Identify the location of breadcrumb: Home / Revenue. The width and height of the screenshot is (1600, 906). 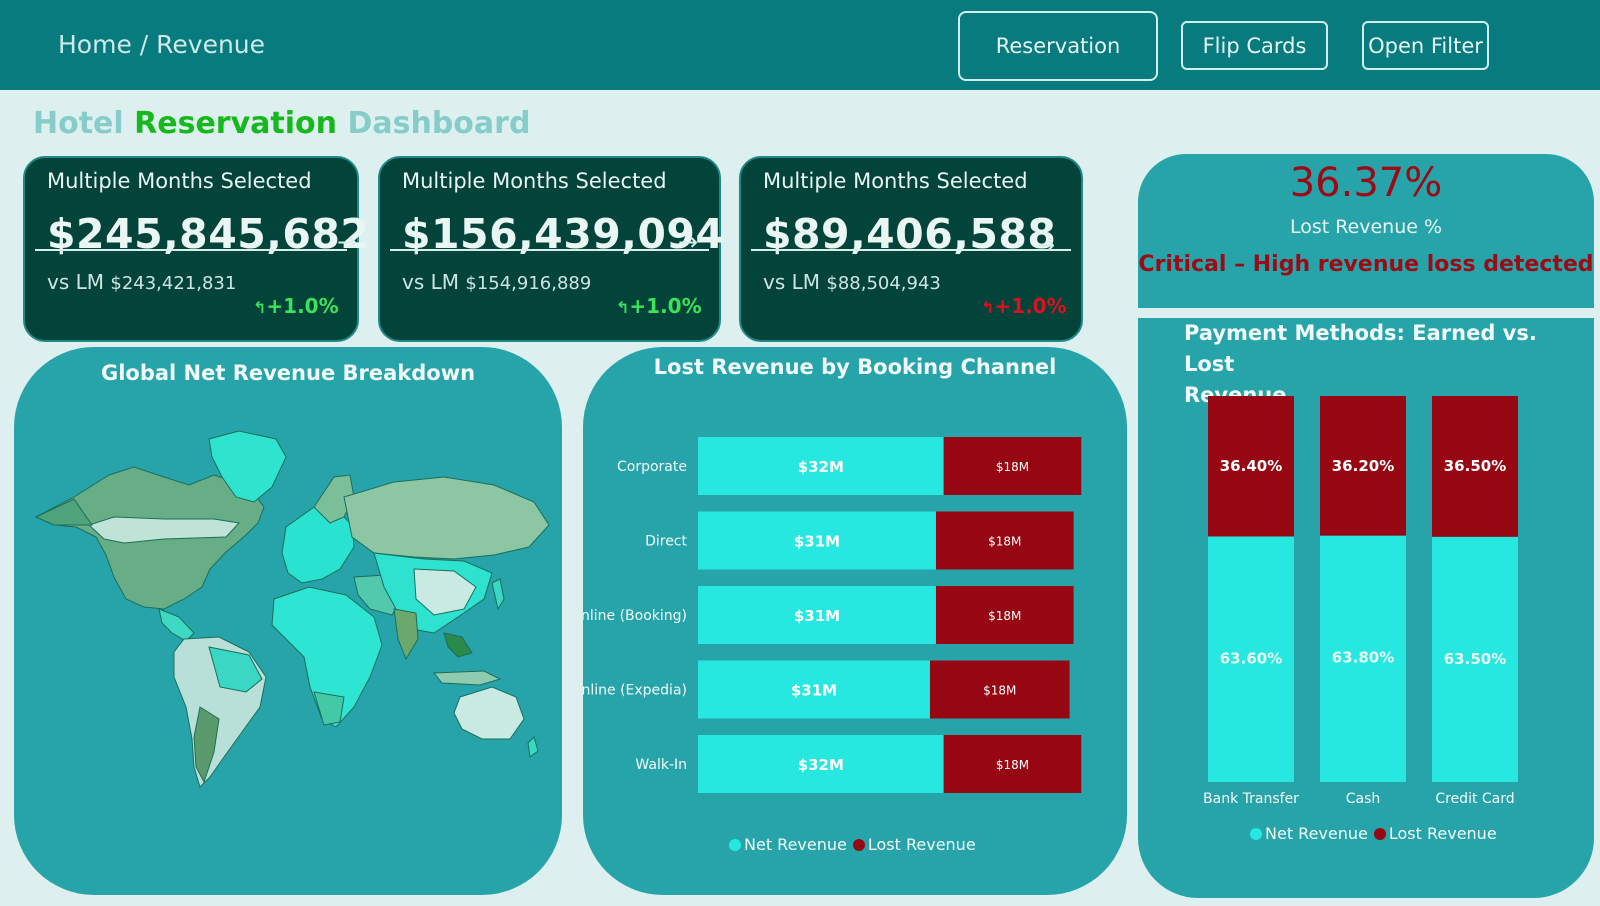
(162, 44).